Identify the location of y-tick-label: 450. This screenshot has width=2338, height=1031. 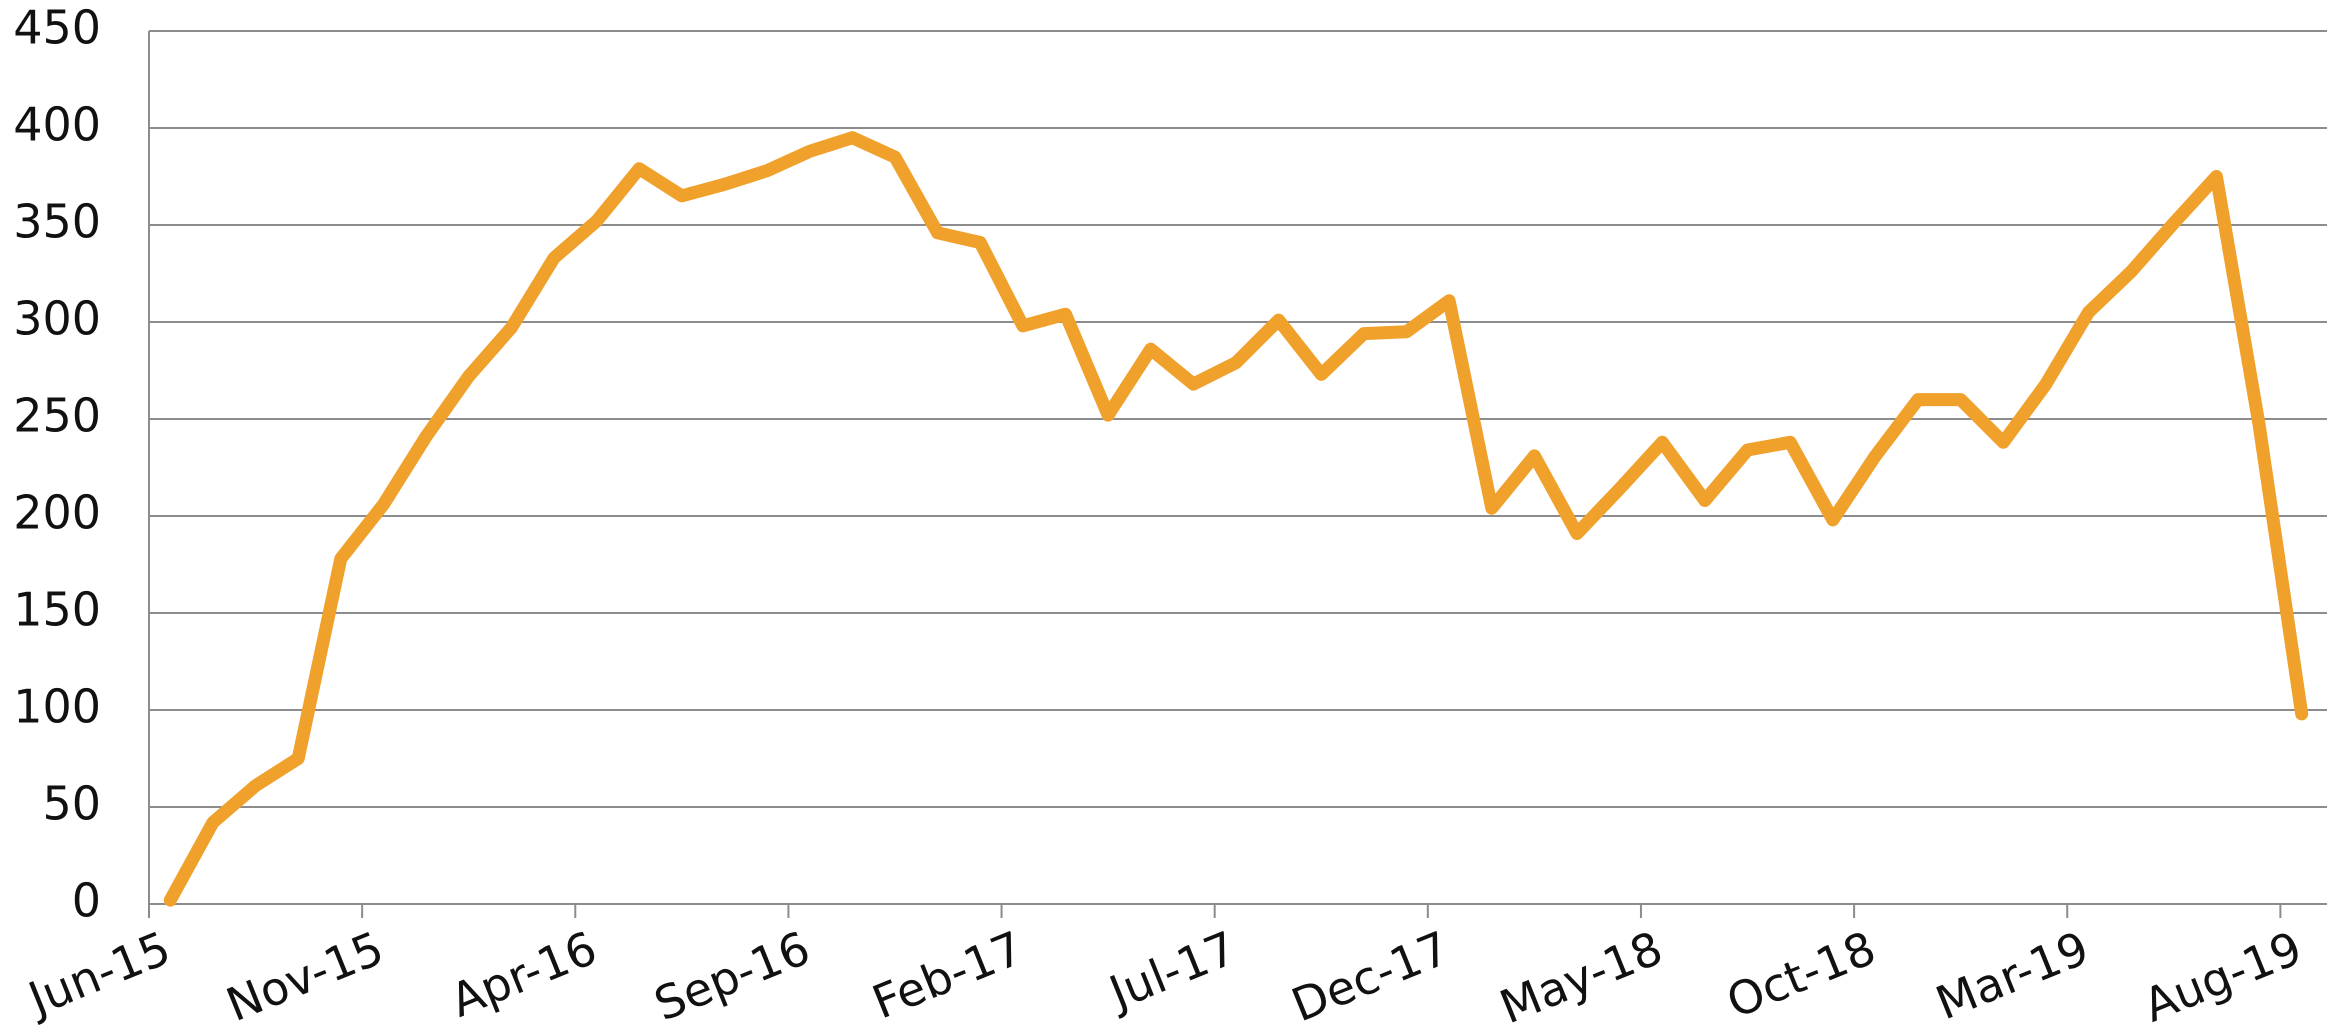
(57, 28).